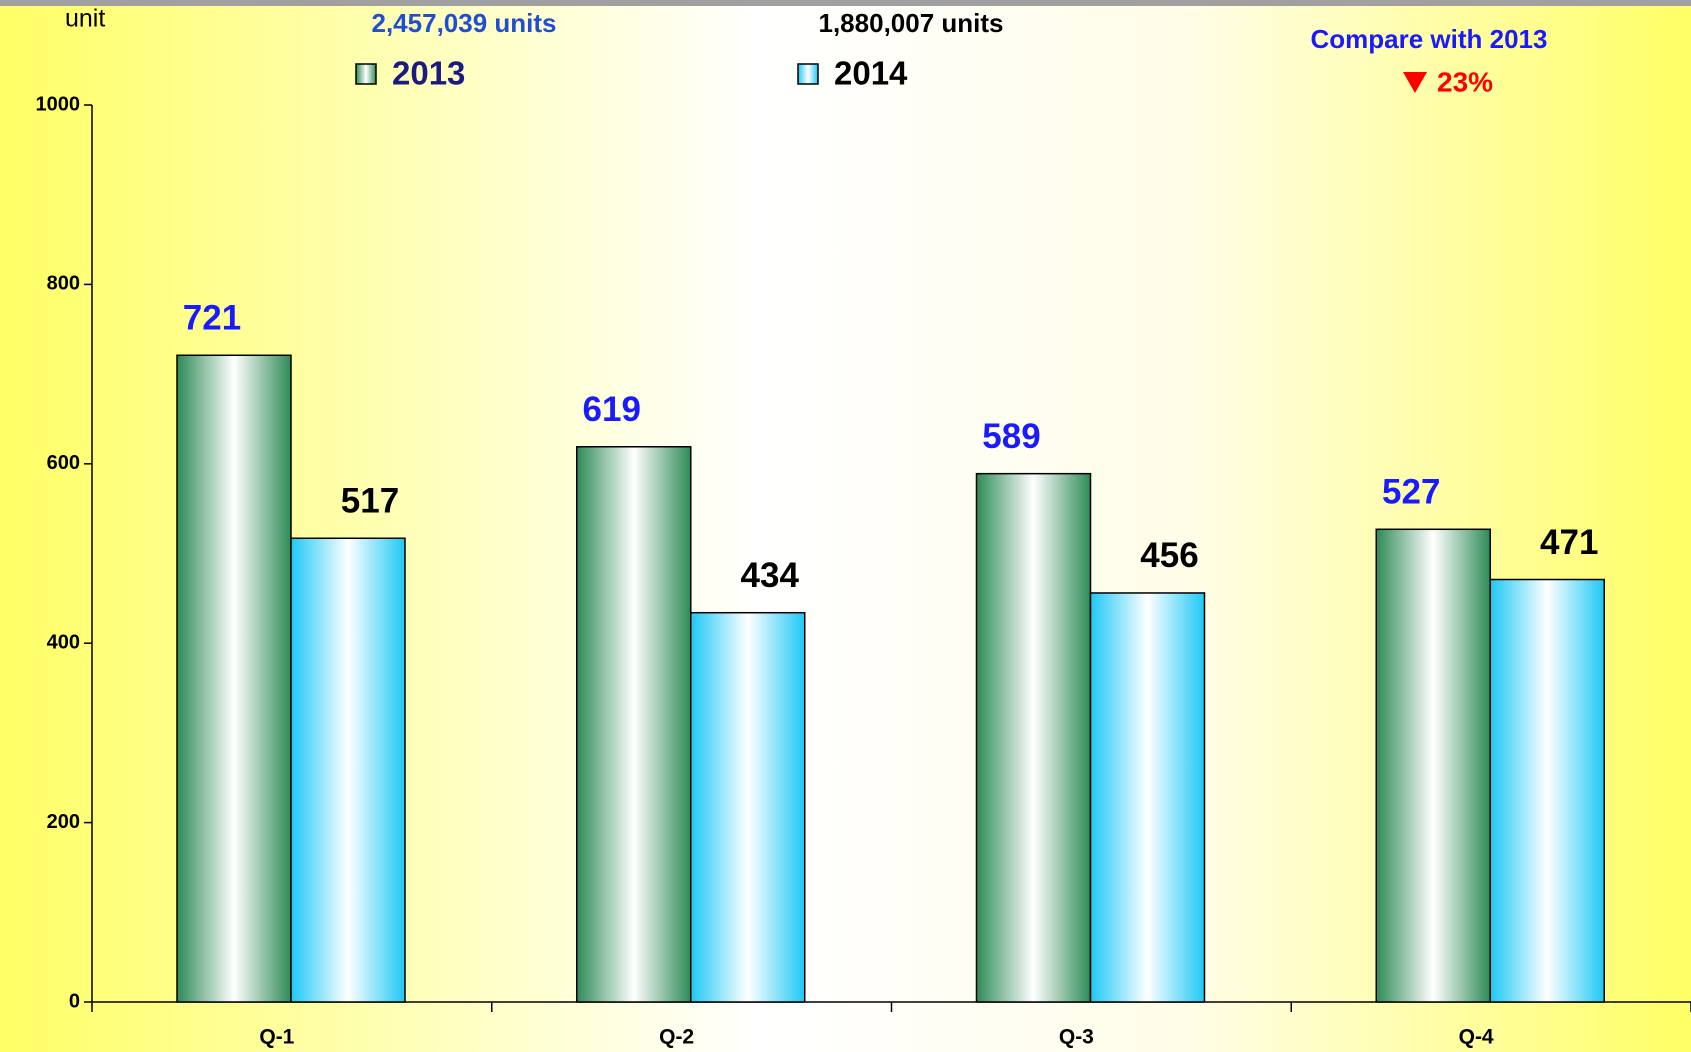 This screenshot has width=1691, height=1052. Describe the element at coordinates (63, 642) in the screenshot. I see `y-tick-label: 400` at that location.